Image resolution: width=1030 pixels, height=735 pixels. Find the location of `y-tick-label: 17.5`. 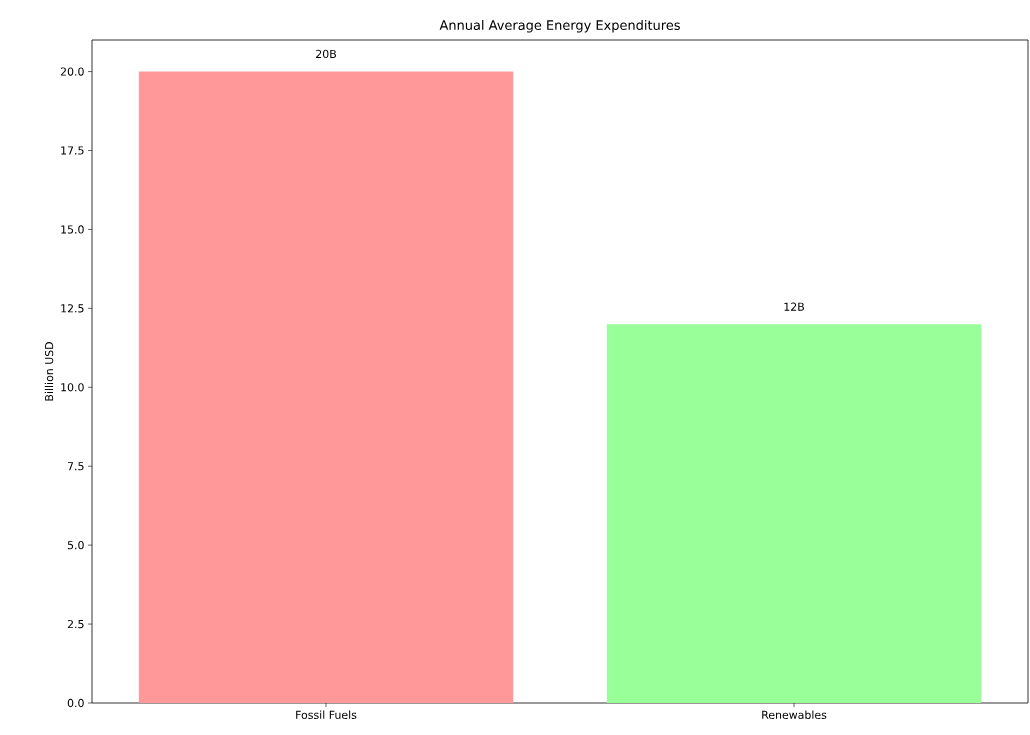

y-tick-label: 17.5 is located at coordinates (72, 150).